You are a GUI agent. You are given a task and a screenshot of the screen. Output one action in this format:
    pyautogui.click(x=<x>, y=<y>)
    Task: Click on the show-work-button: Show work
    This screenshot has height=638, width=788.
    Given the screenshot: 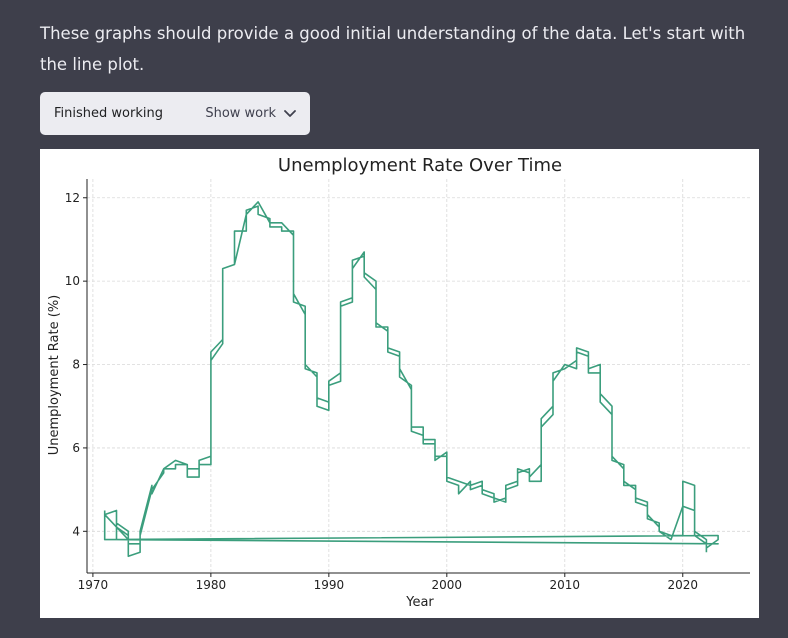 What is the action you would take?
    pyautogui.click(x=250, y=113)
    